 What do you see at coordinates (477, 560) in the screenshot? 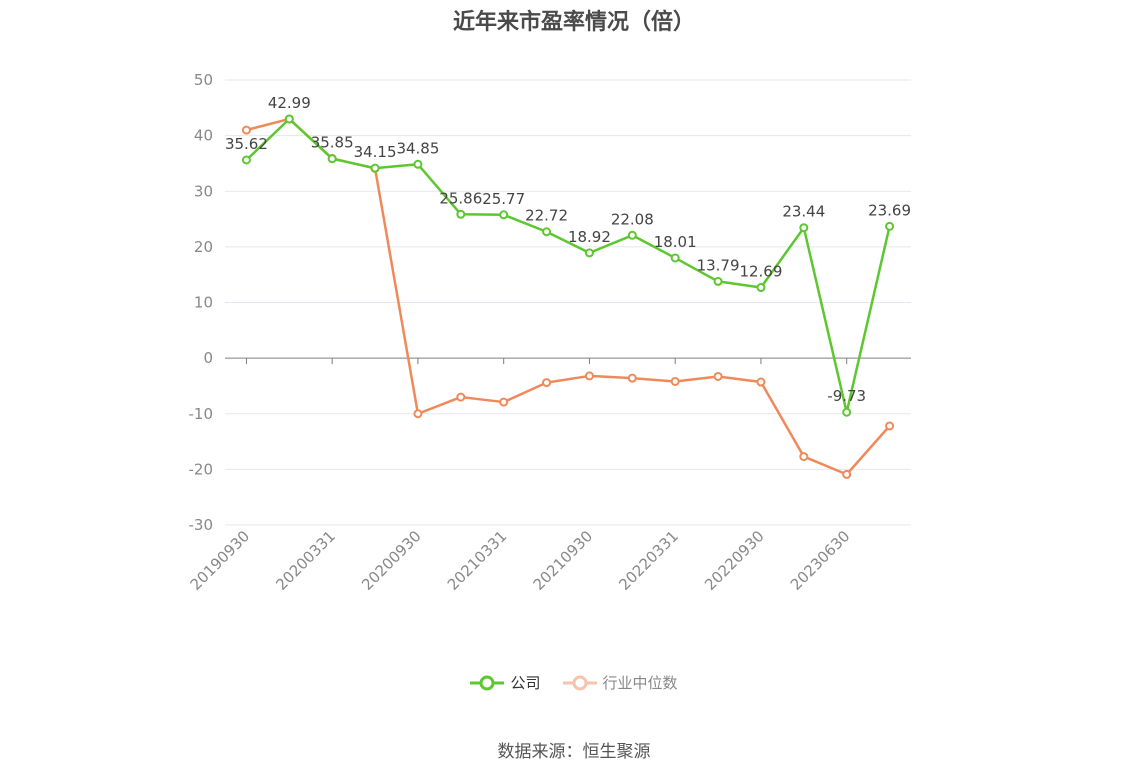
I see `x-tick-label: 20210331` at bounding box center [477, 560].